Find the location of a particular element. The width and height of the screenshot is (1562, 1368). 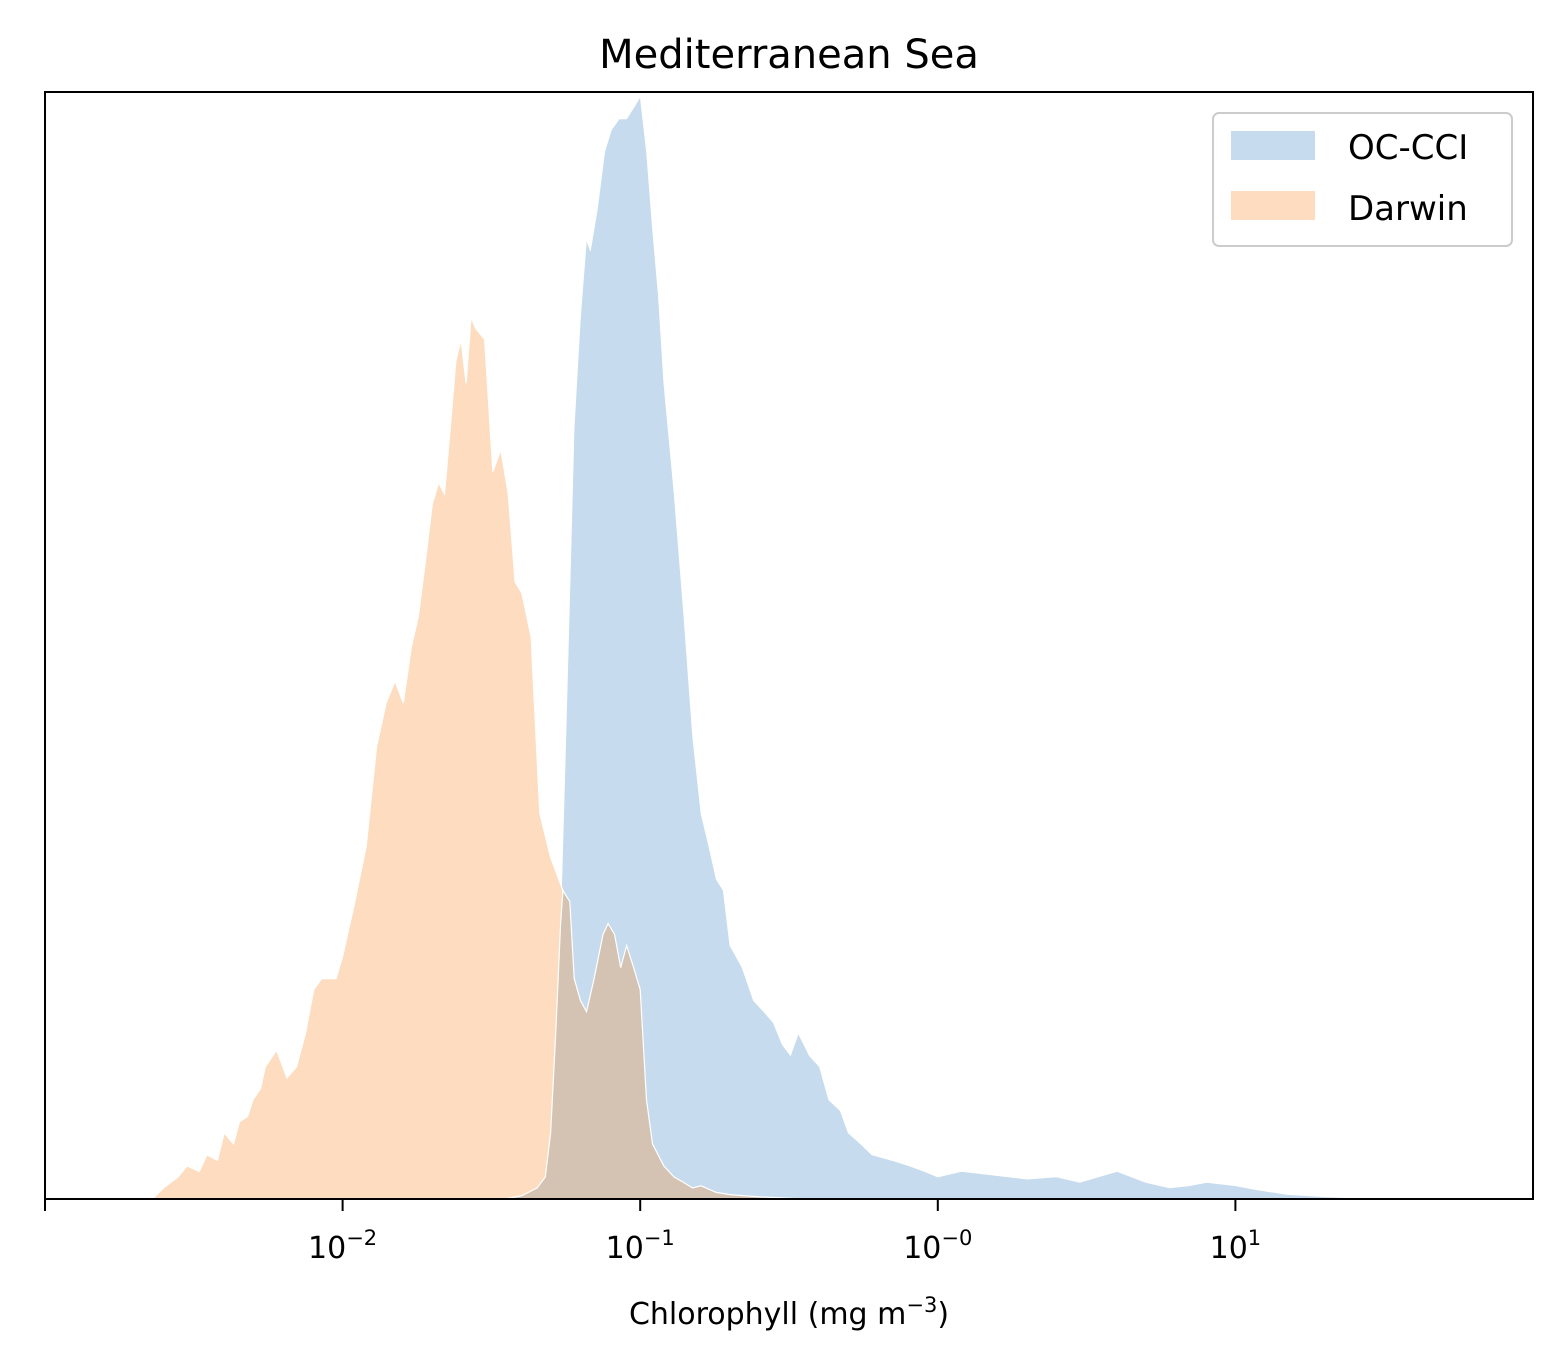

legend: OC-CCI Darwin is located at coordinates (1362, 179).